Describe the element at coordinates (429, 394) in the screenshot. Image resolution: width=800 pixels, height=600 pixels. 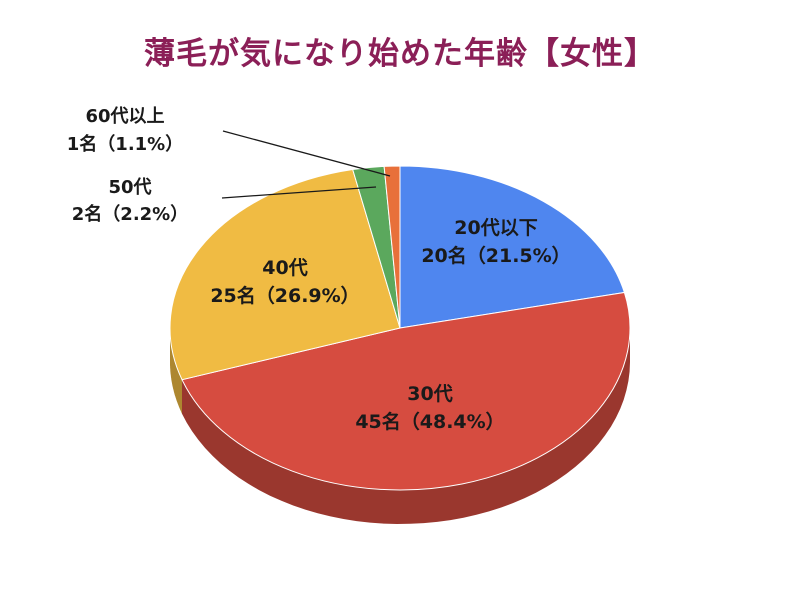
I see `slice-label-age-30s: 30代` at that location.